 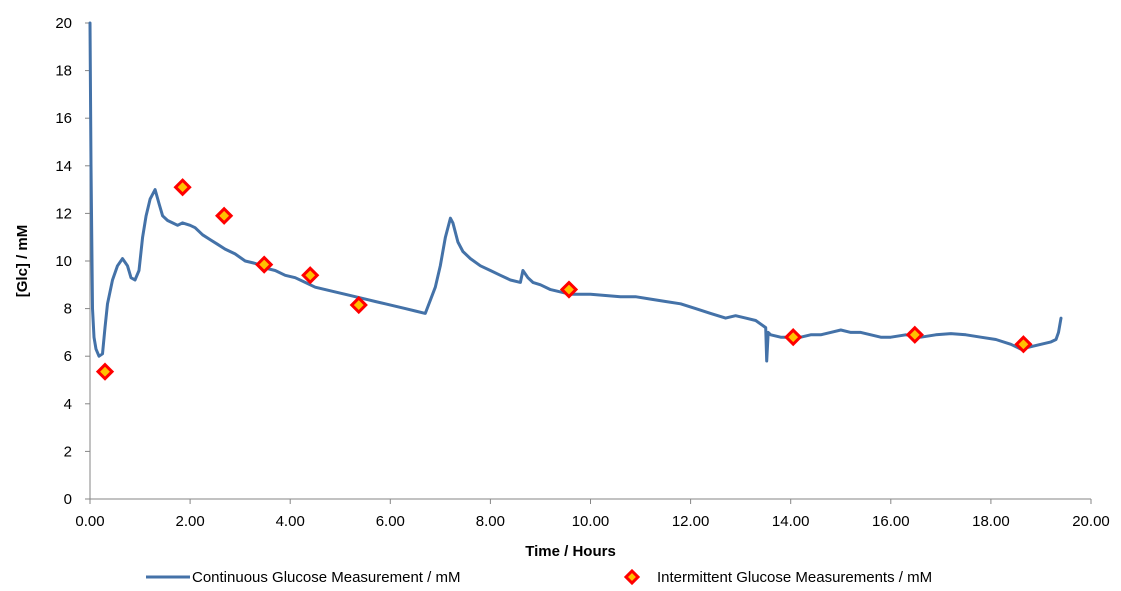 I want to click on y-tick-label: 4, so click(x=68, y=404).